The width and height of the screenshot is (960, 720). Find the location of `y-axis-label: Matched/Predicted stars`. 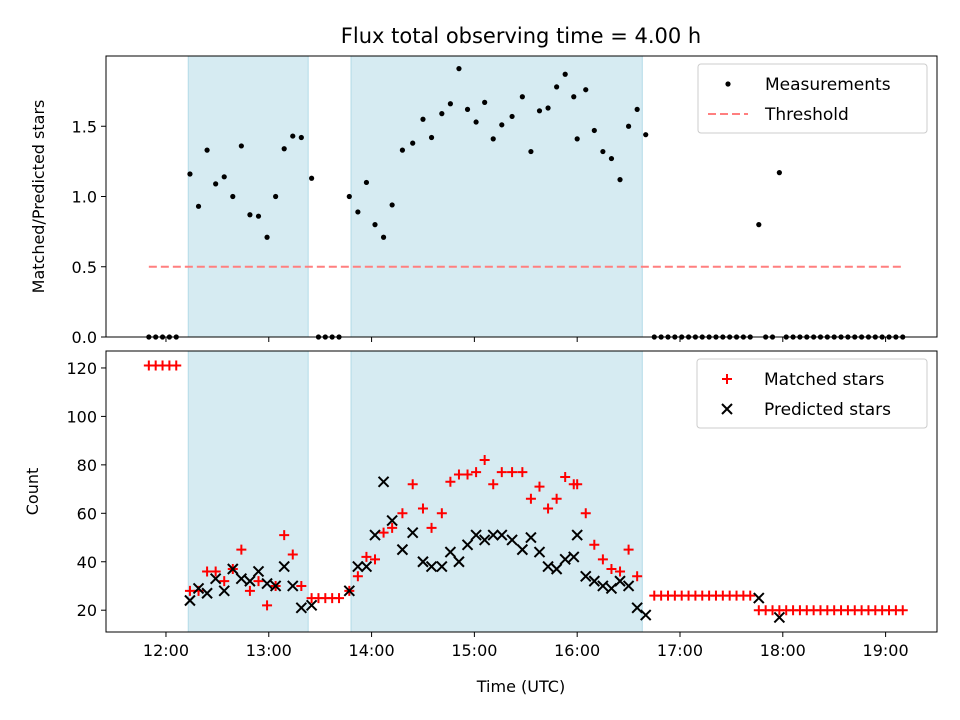

y-axis-label: Matched/Predicted stars is located at coordinates (38, 197).